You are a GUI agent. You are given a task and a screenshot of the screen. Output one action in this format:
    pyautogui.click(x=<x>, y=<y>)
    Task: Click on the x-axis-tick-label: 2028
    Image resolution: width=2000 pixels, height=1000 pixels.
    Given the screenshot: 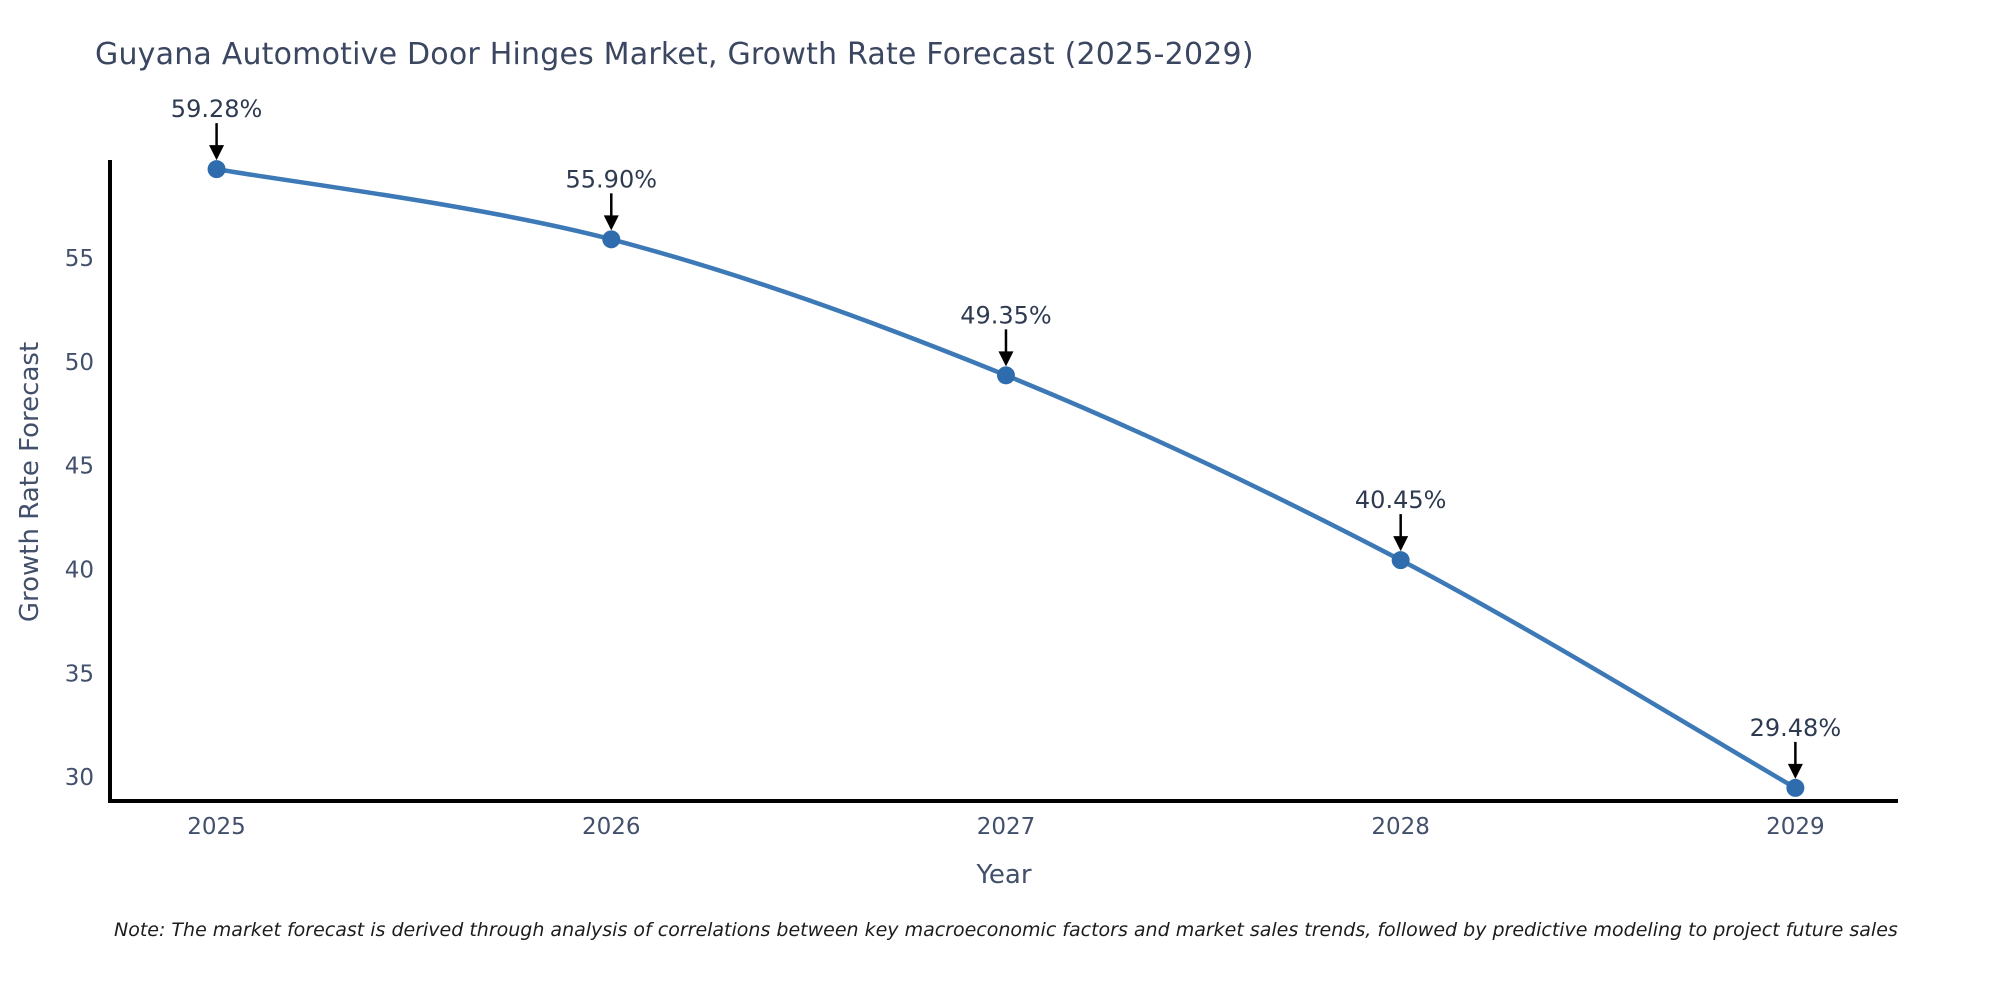 What is the action you would take?
    pyautogui.click(x=1400, y=827)
    